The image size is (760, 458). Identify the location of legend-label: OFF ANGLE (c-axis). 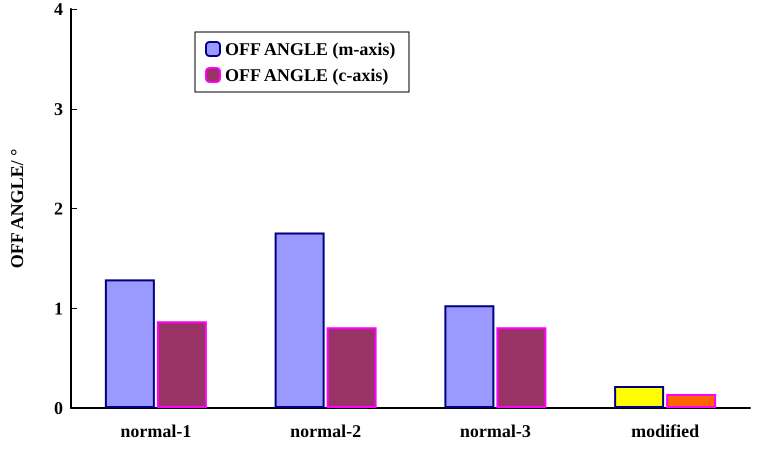
(306, 75).